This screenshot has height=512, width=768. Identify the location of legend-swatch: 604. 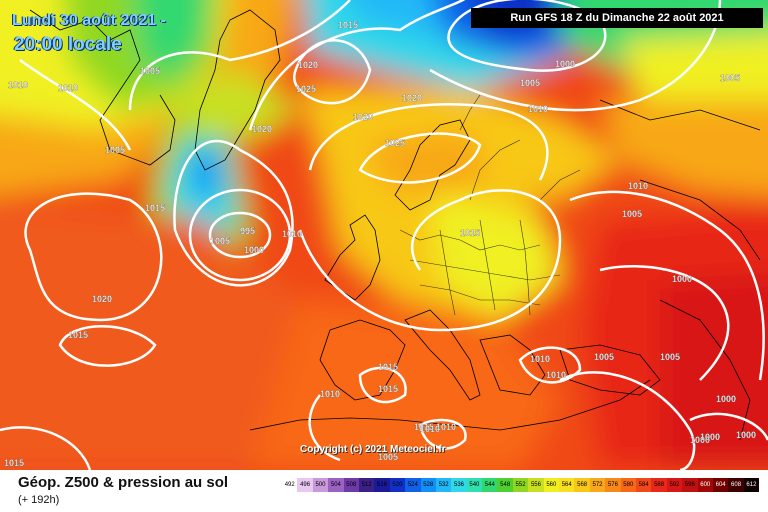
(720, 485).